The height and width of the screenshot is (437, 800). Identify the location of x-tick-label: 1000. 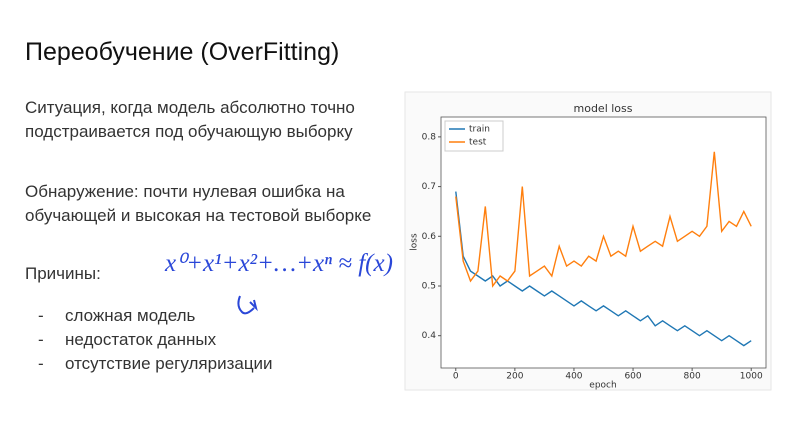
(751, 377).